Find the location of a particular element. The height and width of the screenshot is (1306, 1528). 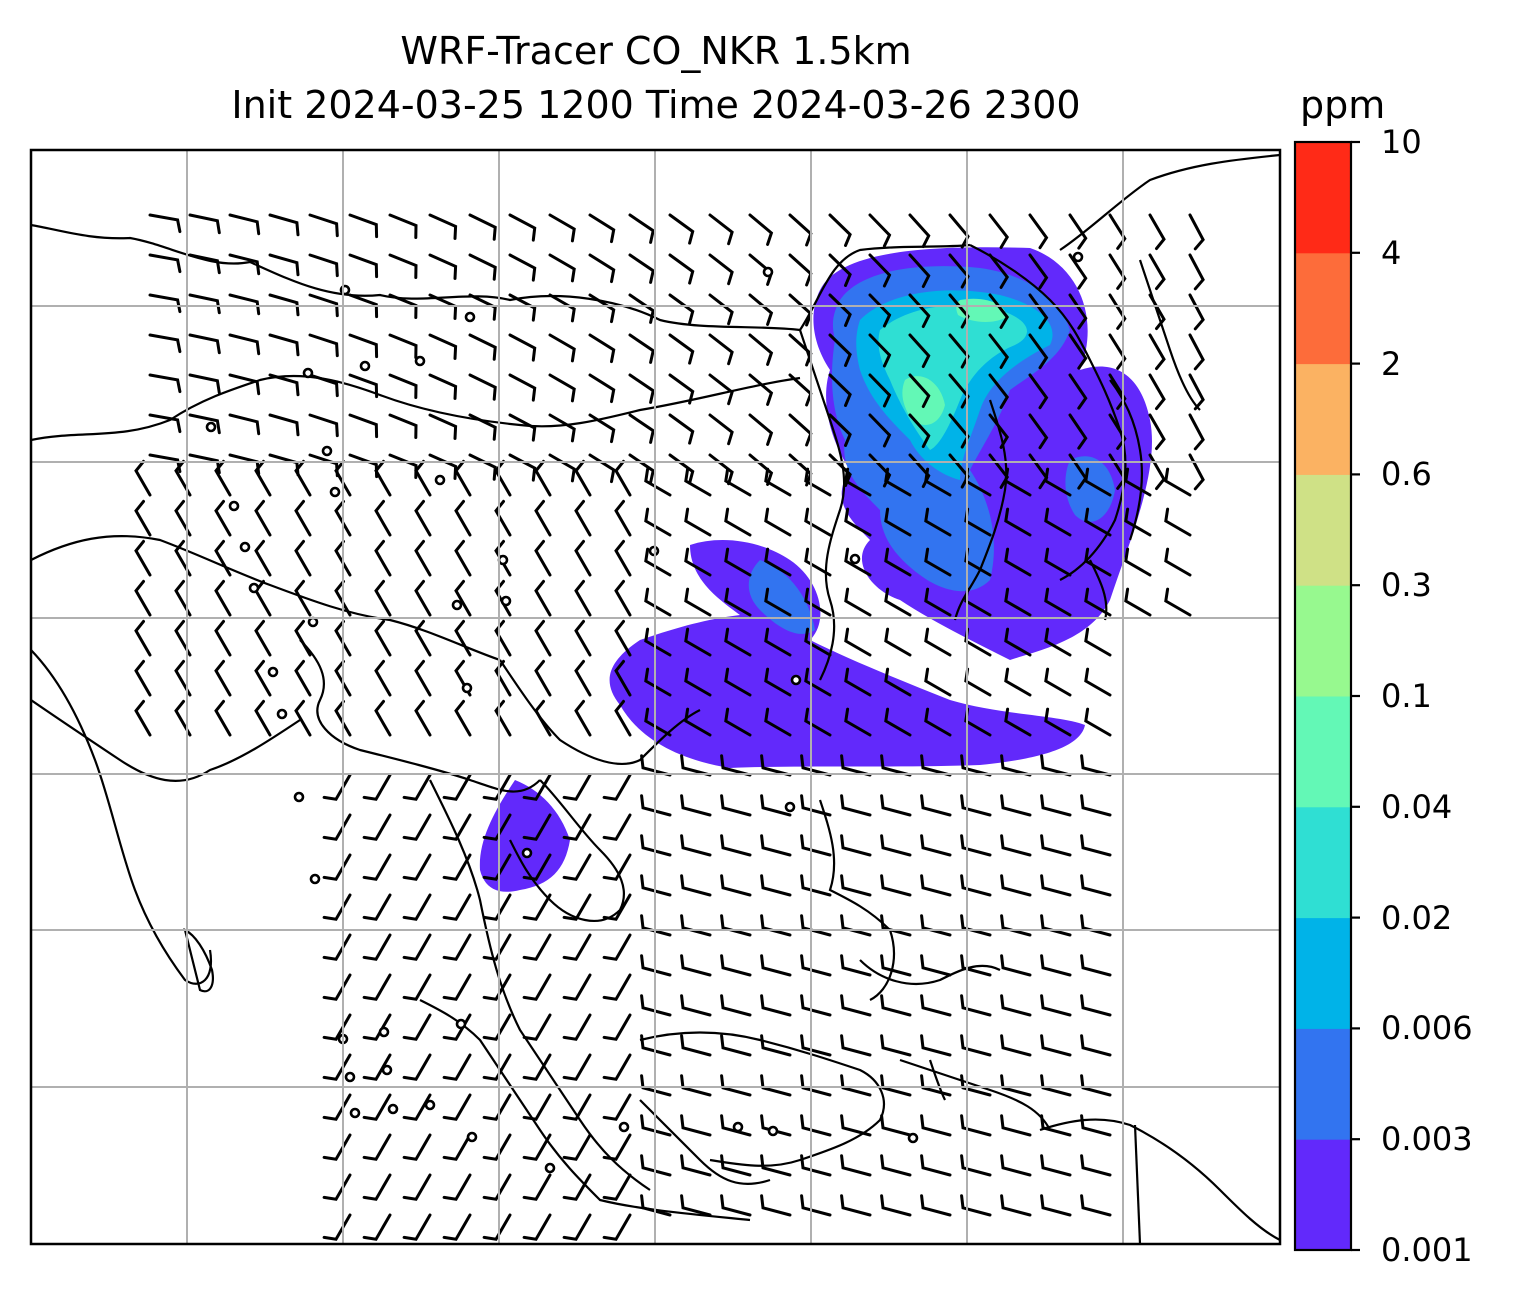

colorbar-tick-label: 0.02 is located at coordinates (1417, 917).